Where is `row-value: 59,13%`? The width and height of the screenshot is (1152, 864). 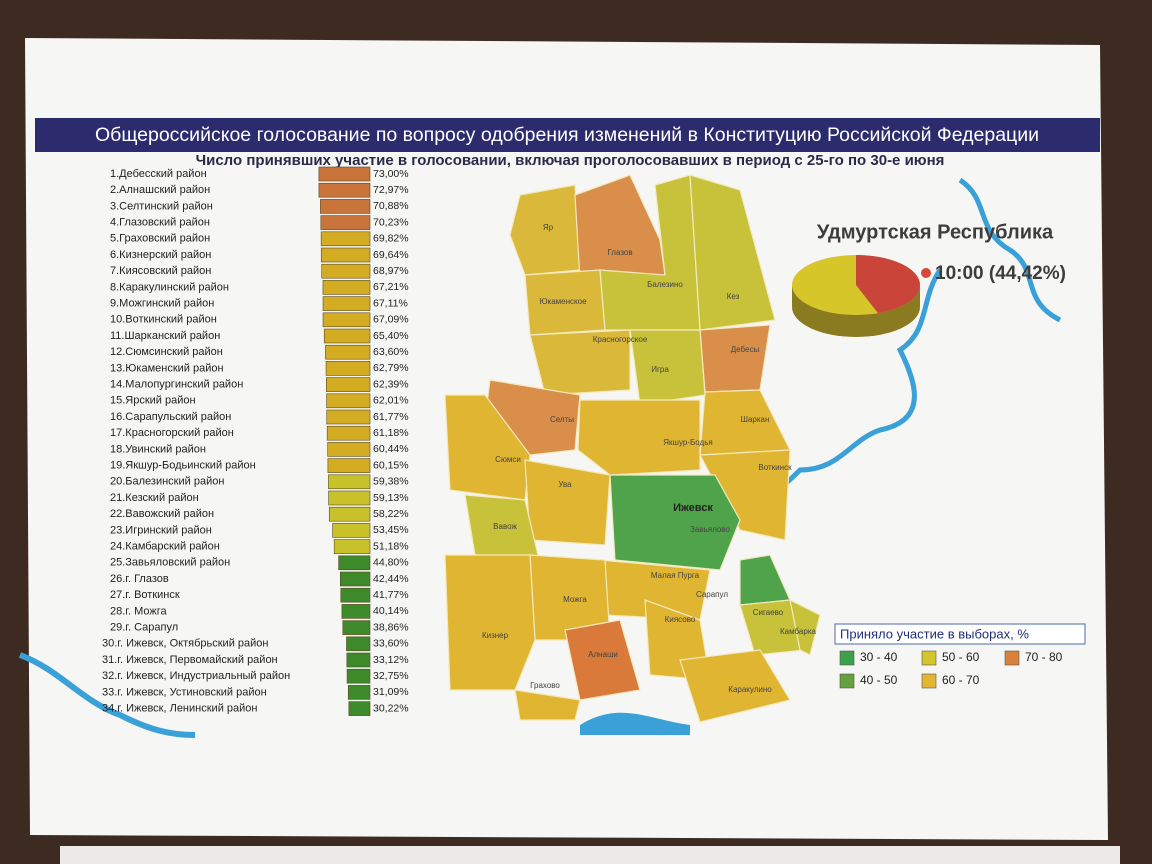
row-value: 59,13% is located at coordinates (391, 498).